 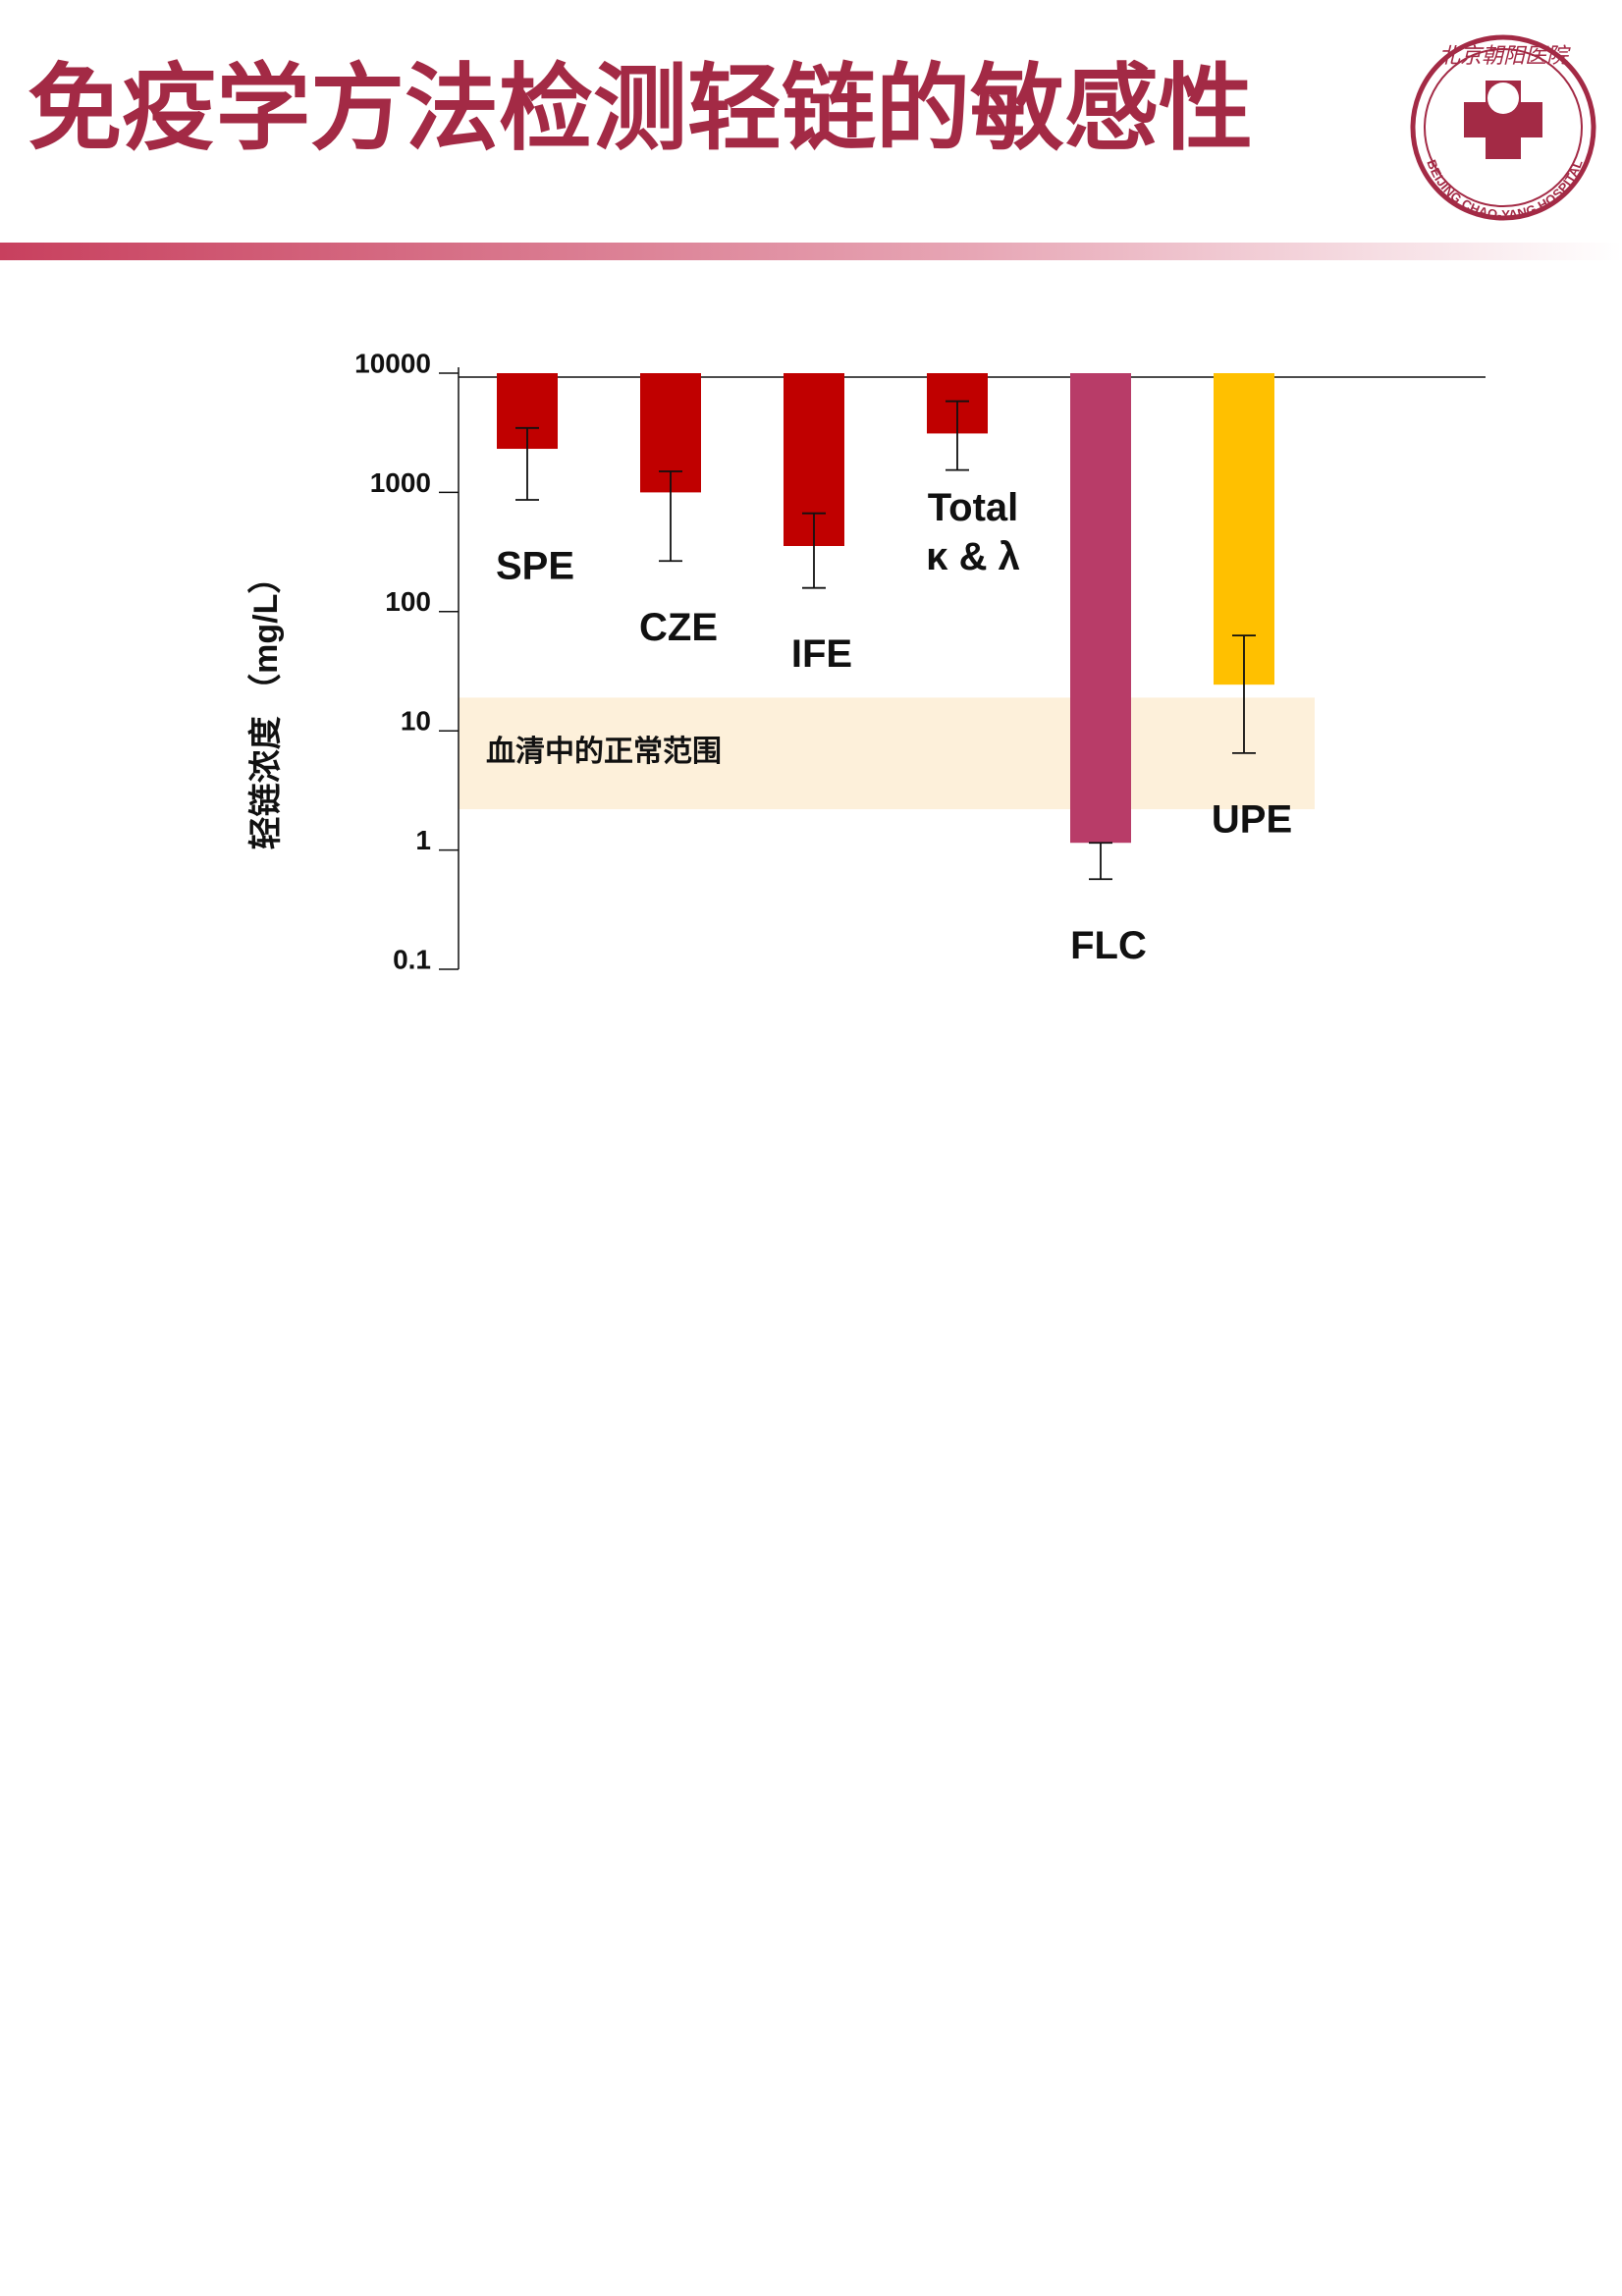 I want to click on y-tick-label: 0.1, so click(x=412, y=959).